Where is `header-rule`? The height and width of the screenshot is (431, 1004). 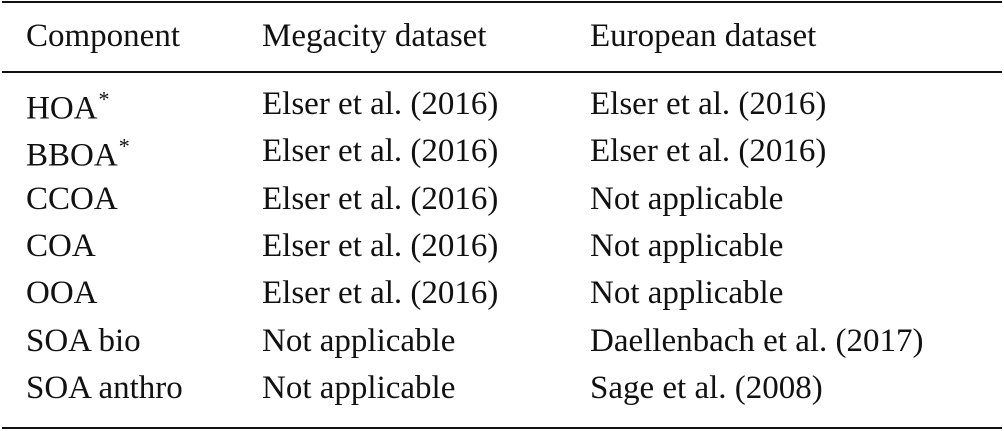
header-rule is located at coordinates (502, 72).